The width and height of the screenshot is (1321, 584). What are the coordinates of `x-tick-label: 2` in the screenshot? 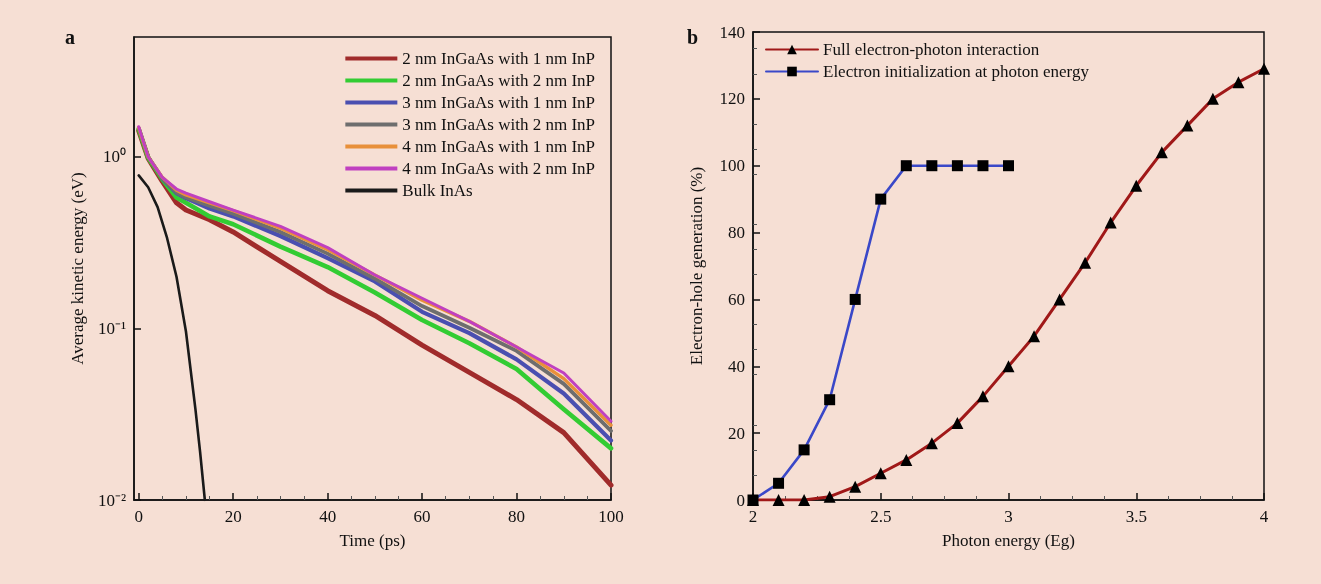 It's located at (753, 516).